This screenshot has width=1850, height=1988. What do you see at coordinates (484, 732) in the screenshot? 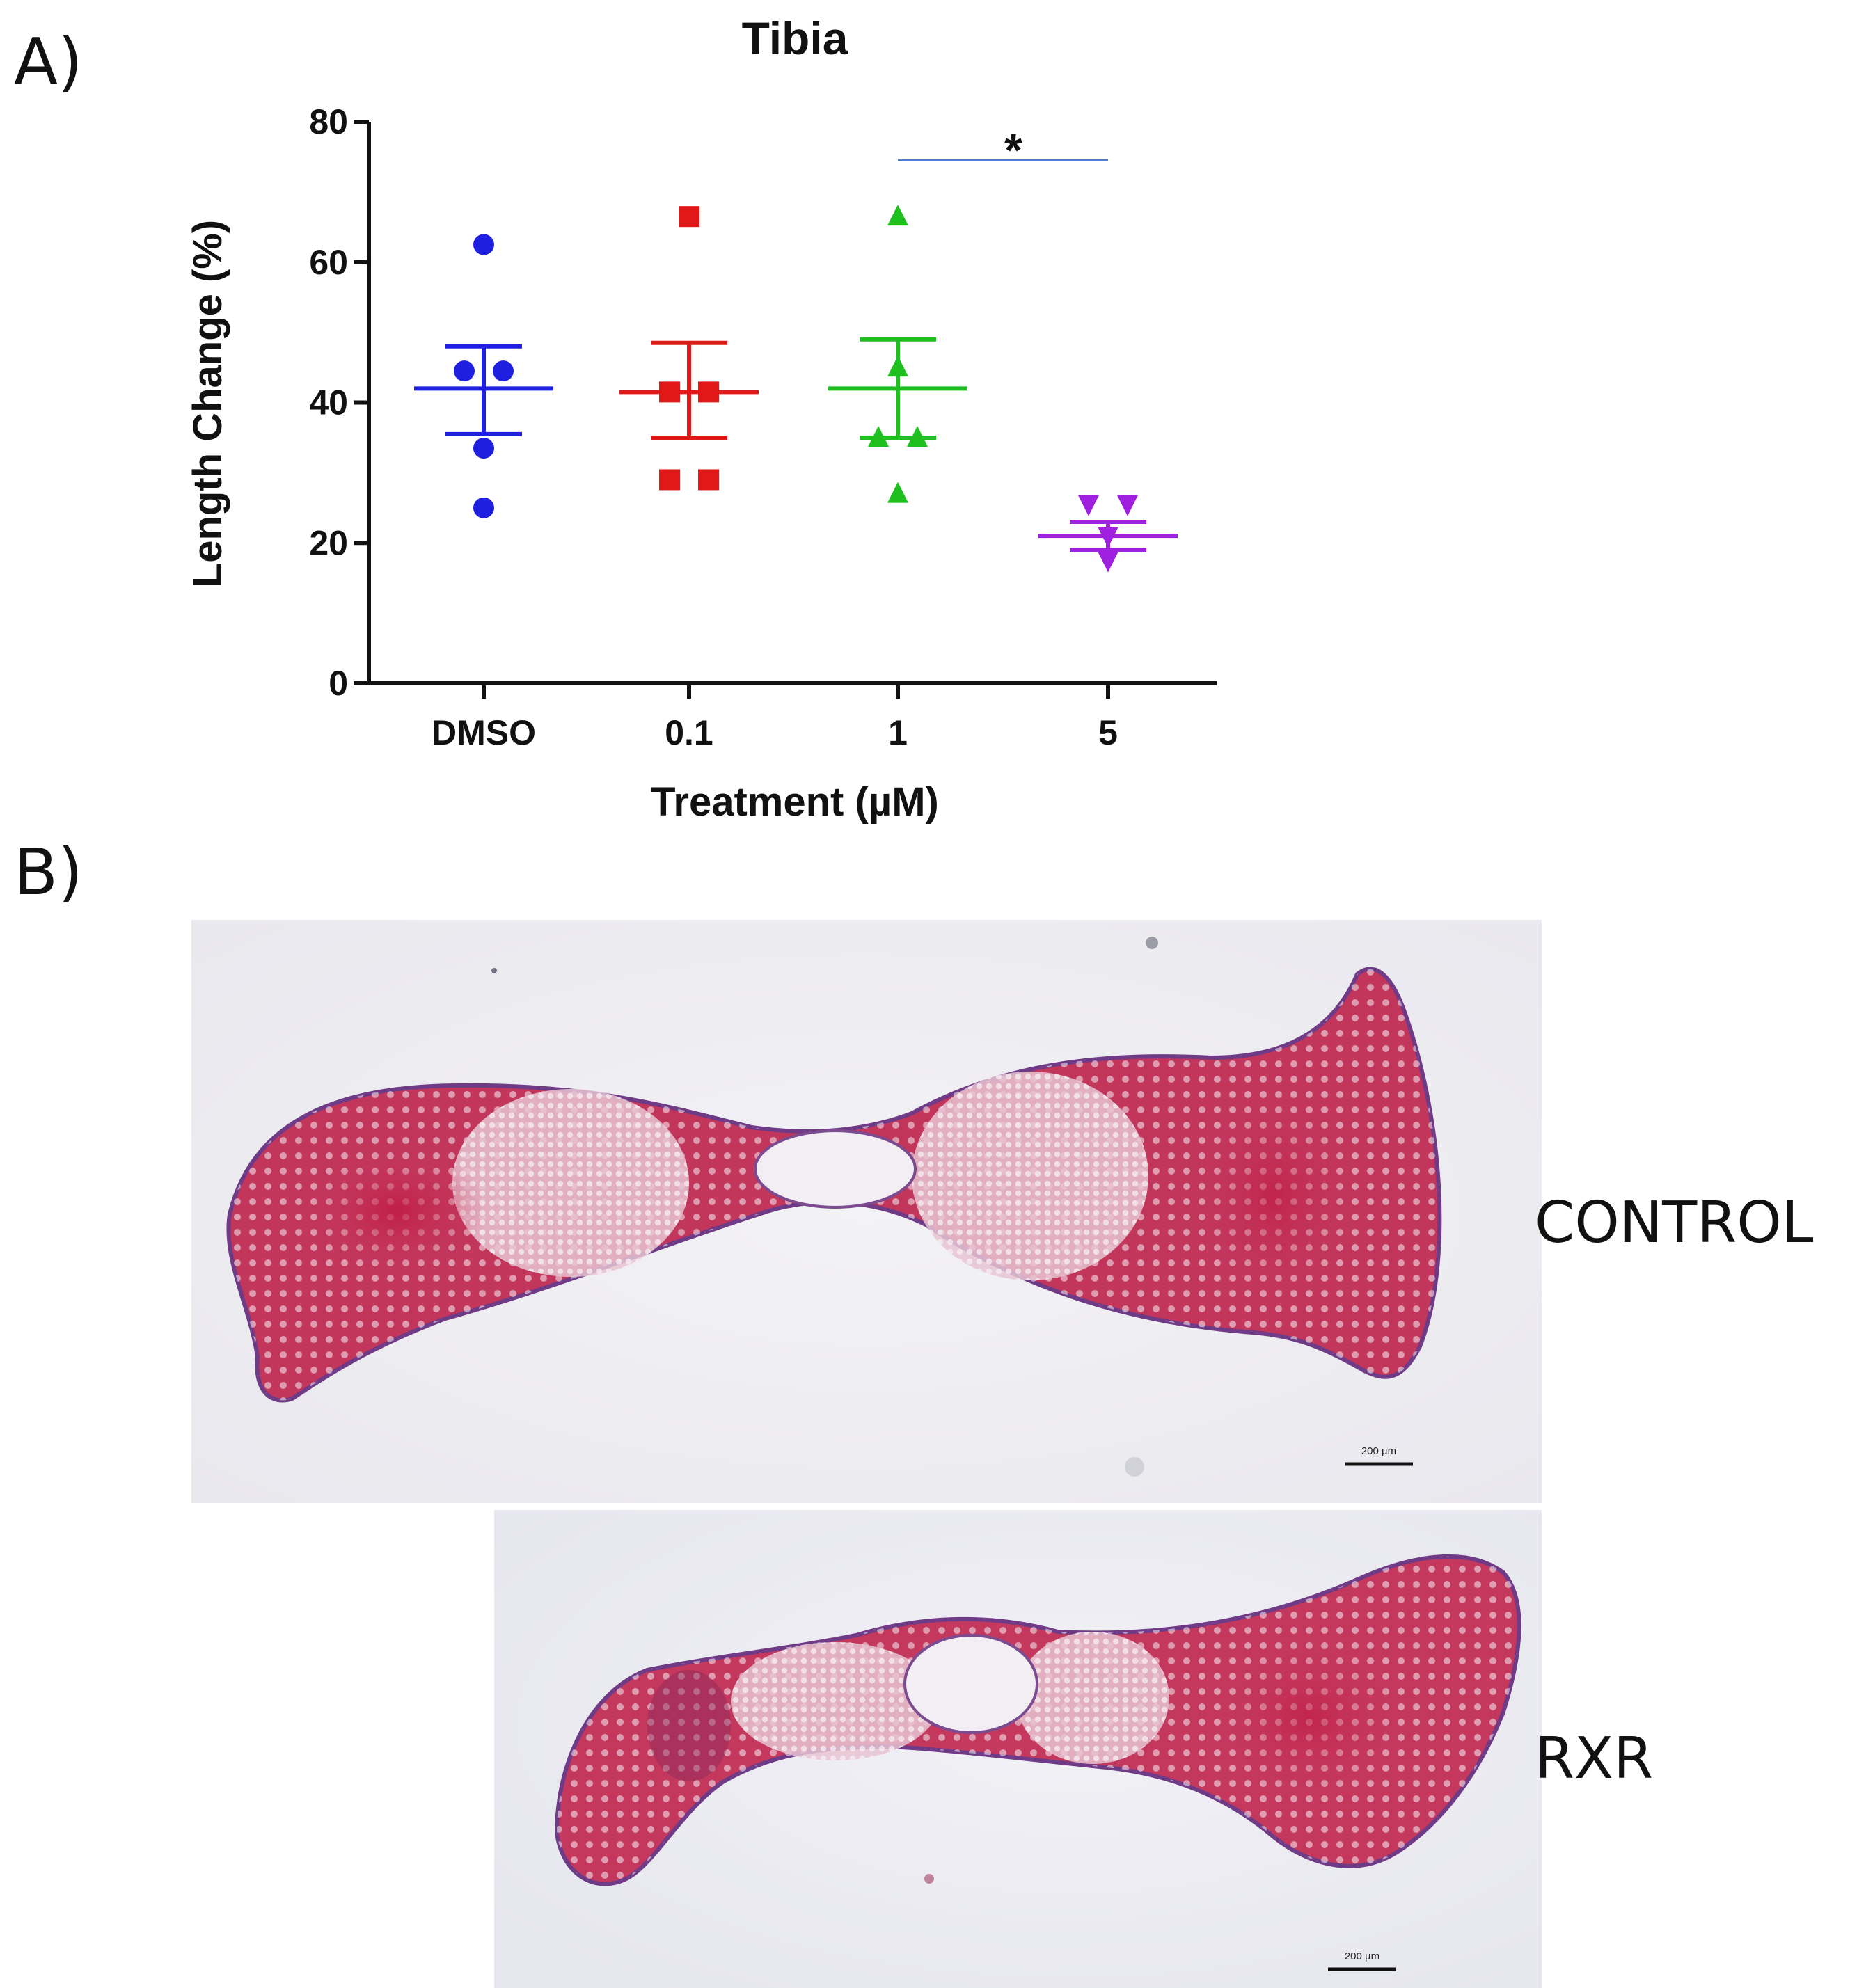
I see `x-tick-label: DMSO` at bounding box center [484, 732].